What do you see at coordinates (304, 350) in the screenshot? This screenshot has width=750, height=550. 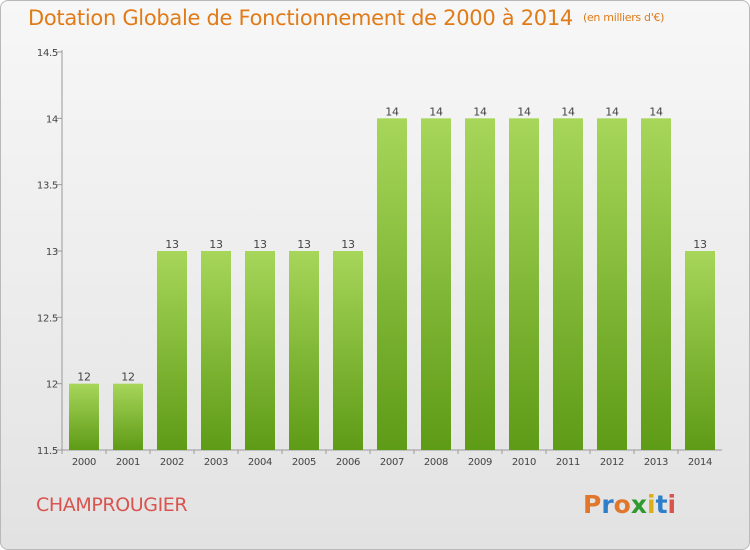 I see `bar-2005` at bounding box center [304, 350].